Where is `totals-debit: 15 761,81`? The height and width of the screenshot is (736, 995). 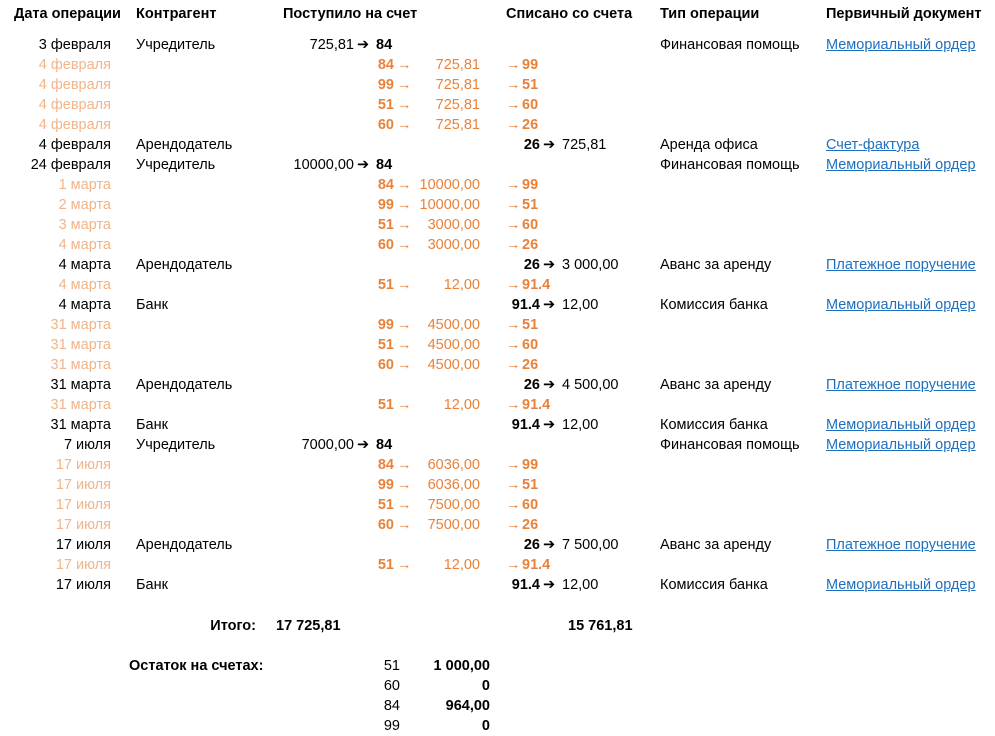
totals-debit: 15 761,81 is located at coordinates (600, 626).